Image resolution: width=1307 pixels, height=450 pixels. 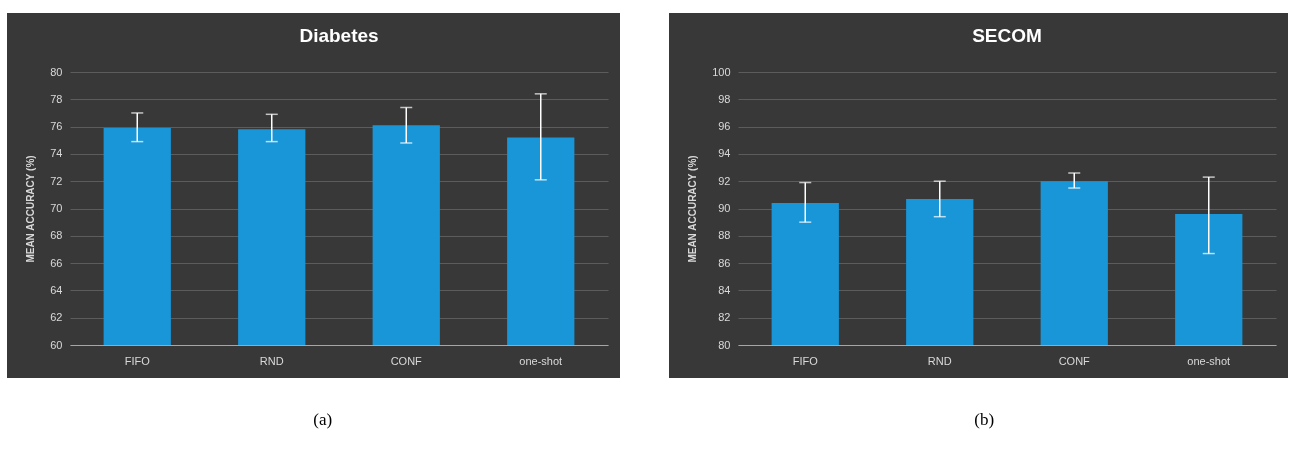 What do you see at coordinates (723, 208) in the screenshot?
I see `y-tick-label: 90` at bounding box center [723, 208].